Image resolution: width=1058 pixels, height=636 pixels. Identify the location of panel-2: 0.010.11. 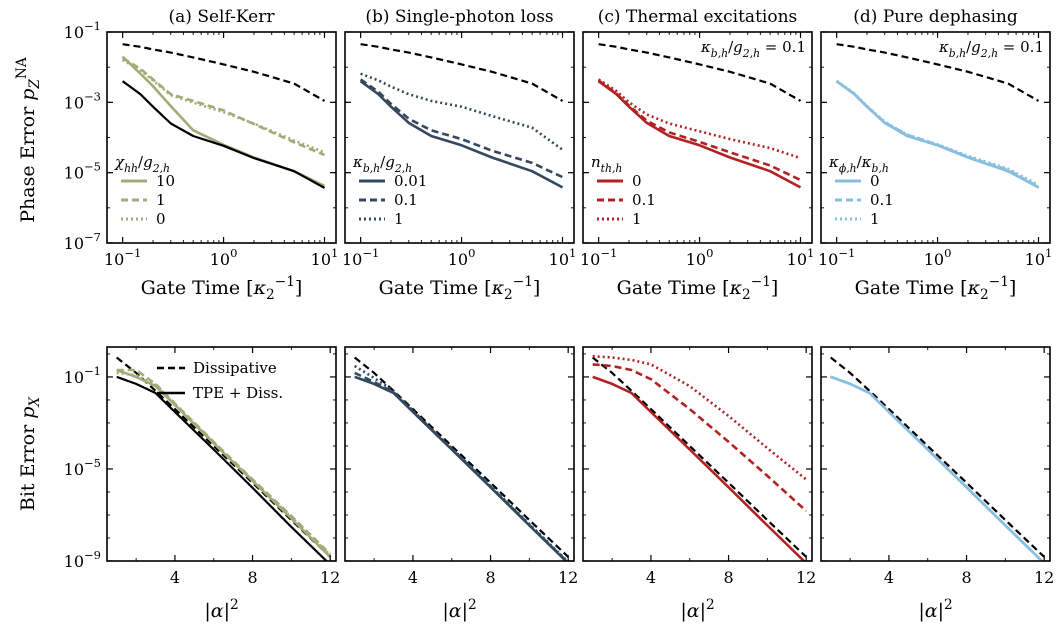
(459, 137).